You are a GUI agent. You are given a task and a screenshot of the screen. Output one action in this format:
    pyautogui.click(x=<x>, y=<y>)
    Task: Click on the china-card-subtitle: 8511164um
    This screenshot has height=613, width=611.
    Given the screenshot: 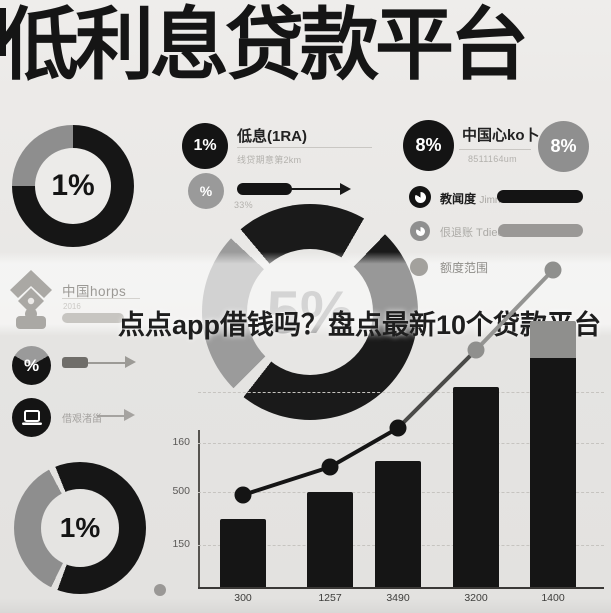 What is the action you would take?
    pyautogui.click(x=492, y=159)
    